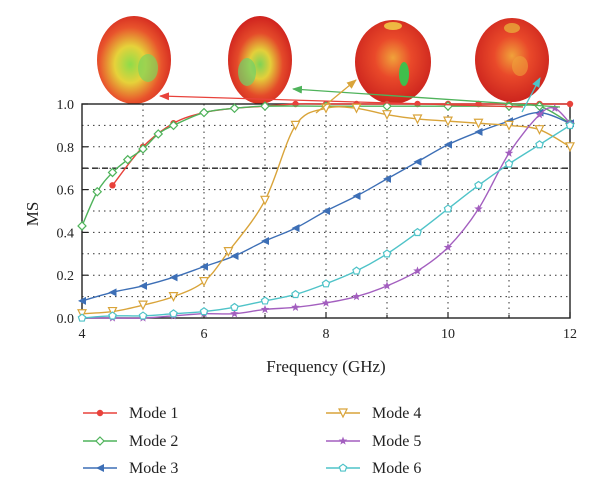 The width and height of the screenshot is (600, 497). I want to click on legend-item-5: Mode 5, so click(373, 441).